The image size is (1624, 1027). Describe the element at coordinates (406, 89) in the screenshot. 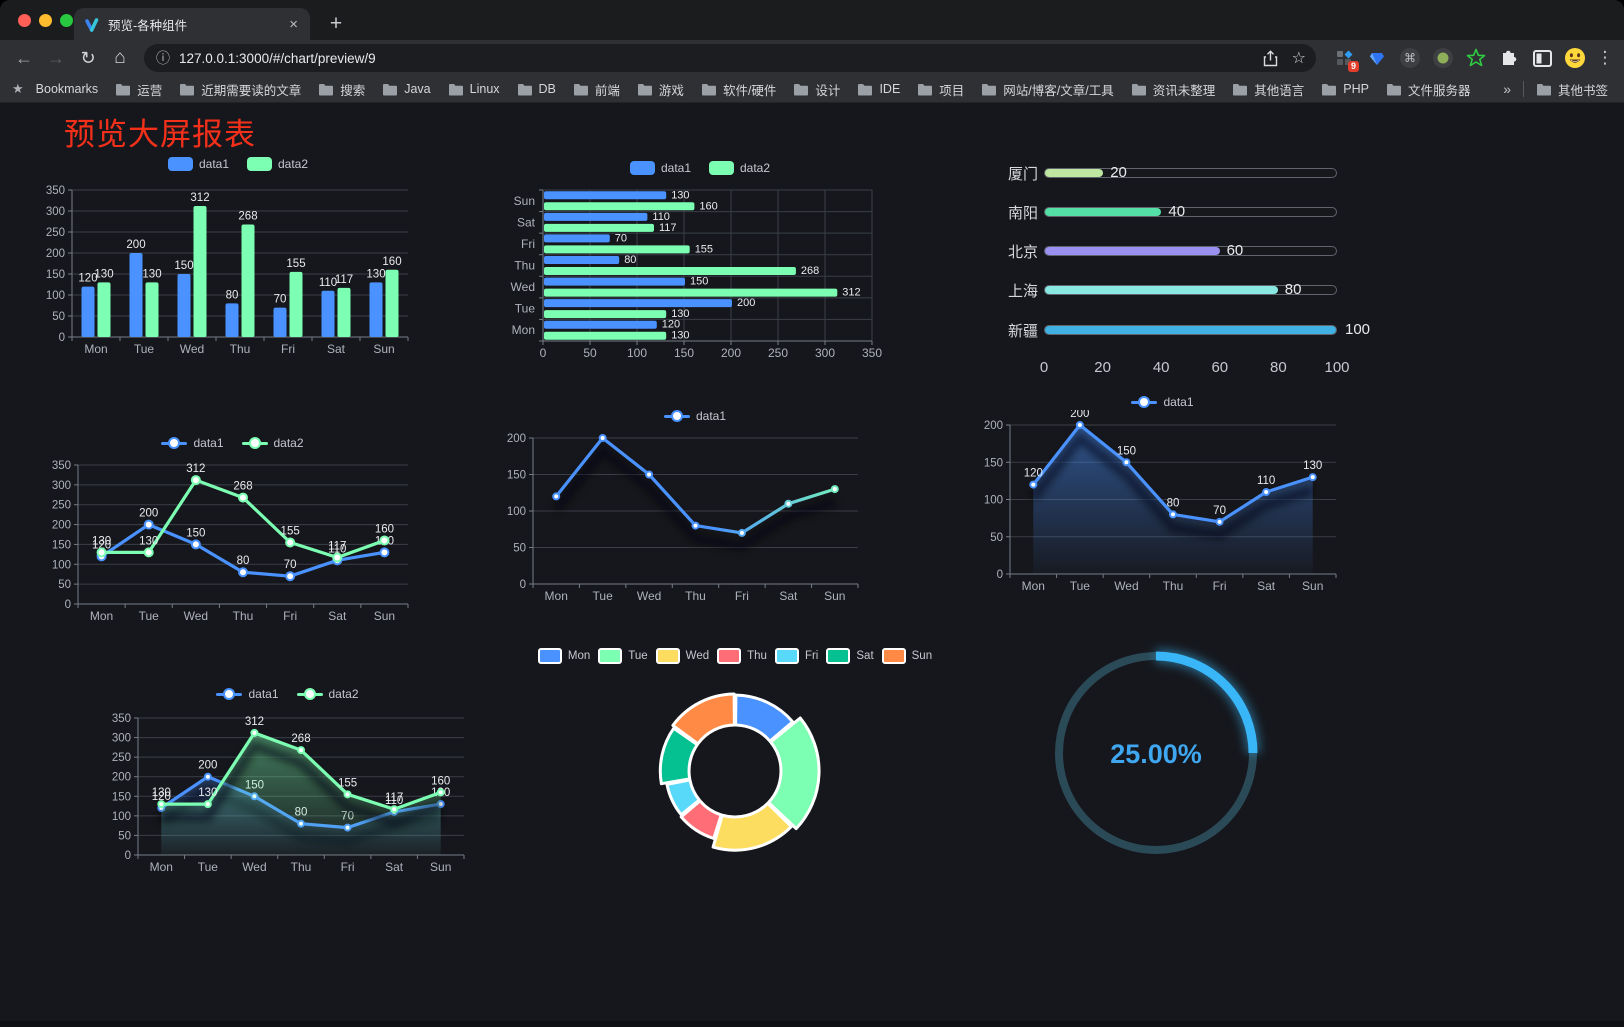

I see `bookmark-folder-item: Java` at that location.